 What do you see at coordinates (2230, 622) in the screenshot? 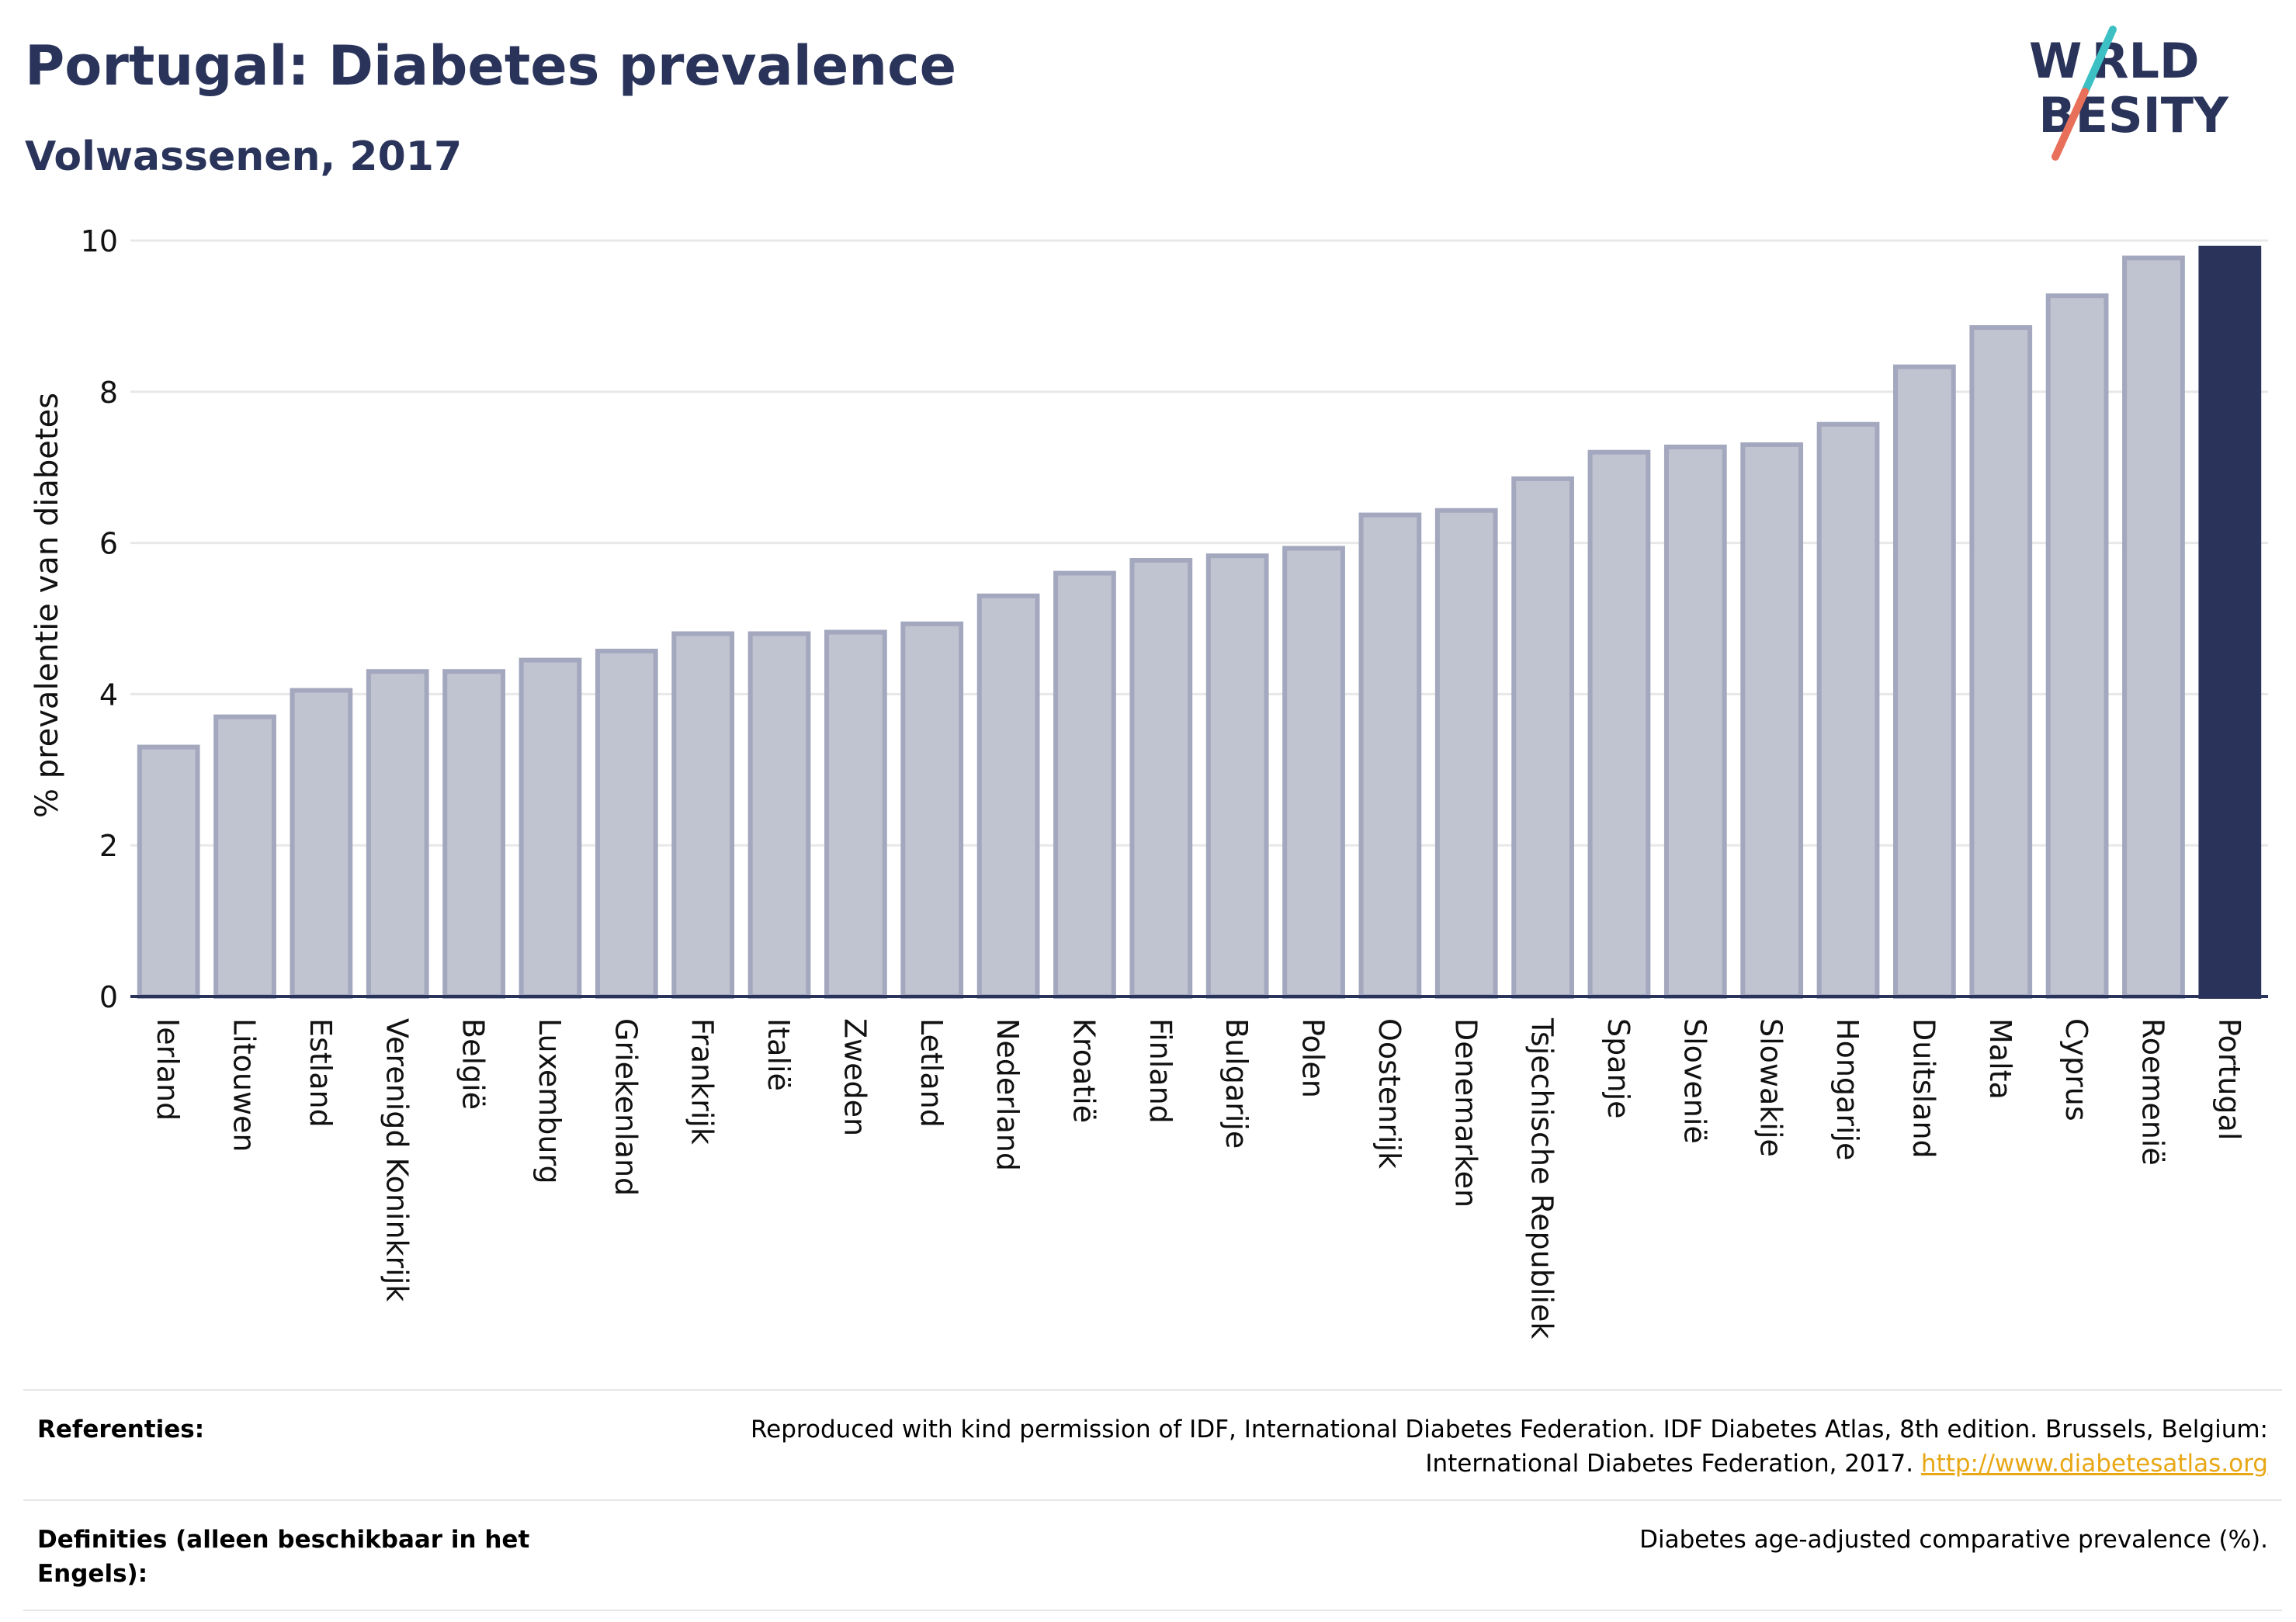
I see `bar-portugal` at bounding box center [2230, 622].